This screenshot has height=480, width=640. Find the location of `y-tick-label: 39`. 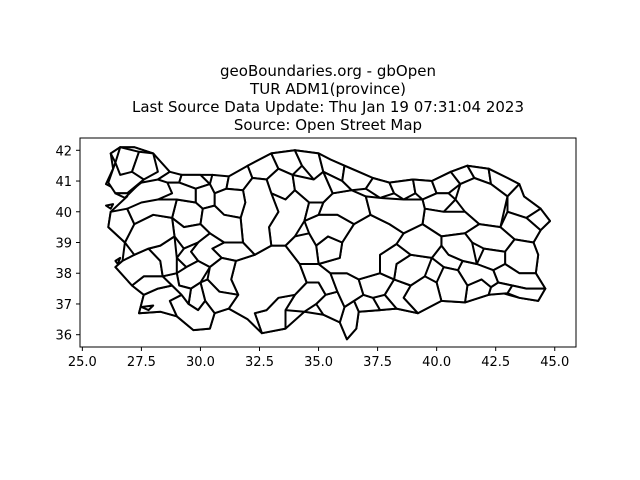

y-tick-label: 39 is located at coordinates (63, 244).